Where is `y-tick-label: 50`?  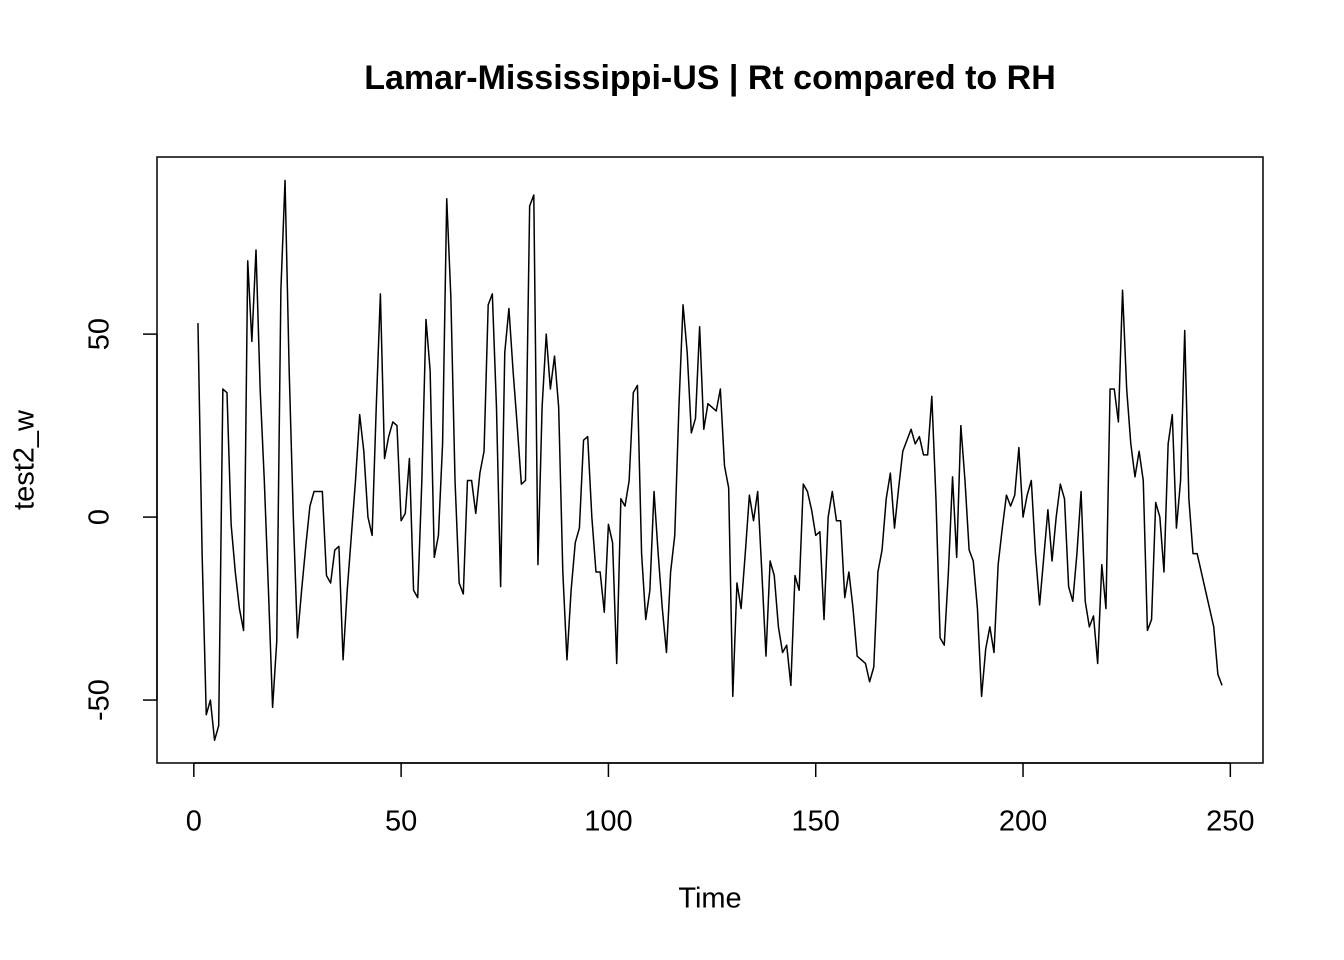 y-tick-label: 50 is located at coordinates (100, 334).